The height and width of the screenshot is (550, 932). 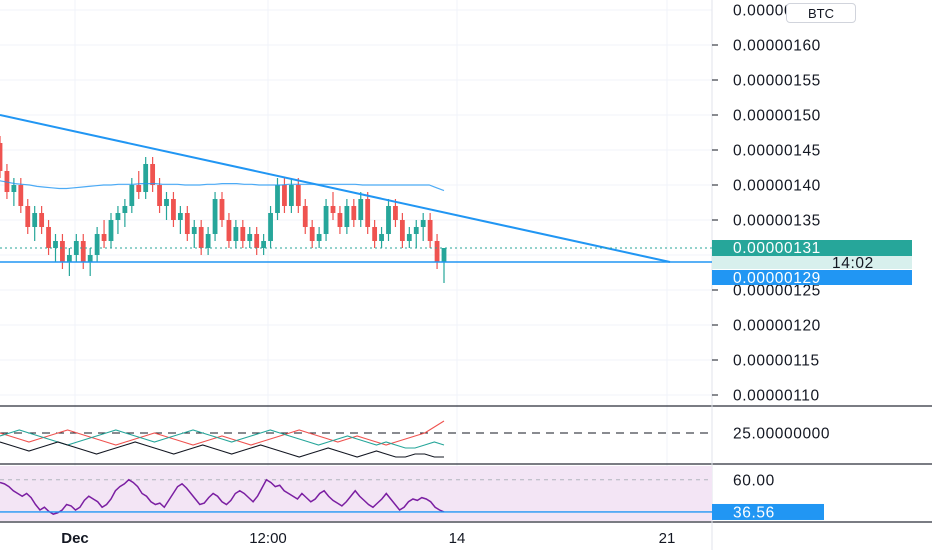 What do you see at coordinates (776, 396) in the screenshot?
I see `price-tick-label: 0.00000110` at bounding box center [776, 396].